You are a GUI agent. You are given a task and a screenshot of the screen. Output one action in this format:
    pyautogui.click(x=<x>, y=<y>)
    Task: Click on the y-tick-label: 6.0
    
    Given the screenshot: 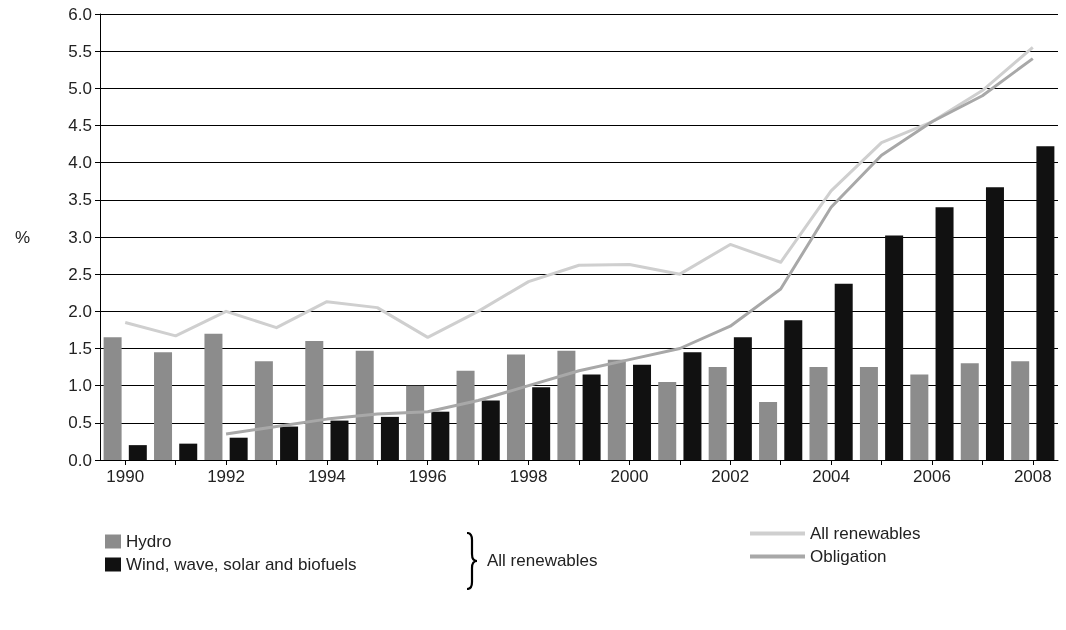 What is the action you would take?
    pyautogui.click(x=80, y=14)
    